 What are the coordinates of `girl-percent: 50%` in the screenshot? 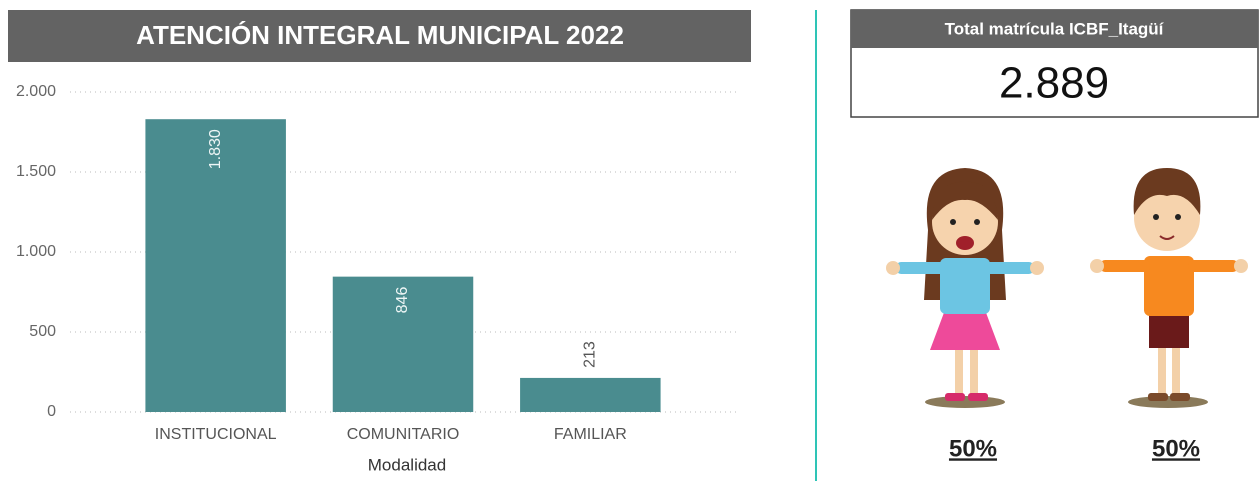 It's located at (973, 448).